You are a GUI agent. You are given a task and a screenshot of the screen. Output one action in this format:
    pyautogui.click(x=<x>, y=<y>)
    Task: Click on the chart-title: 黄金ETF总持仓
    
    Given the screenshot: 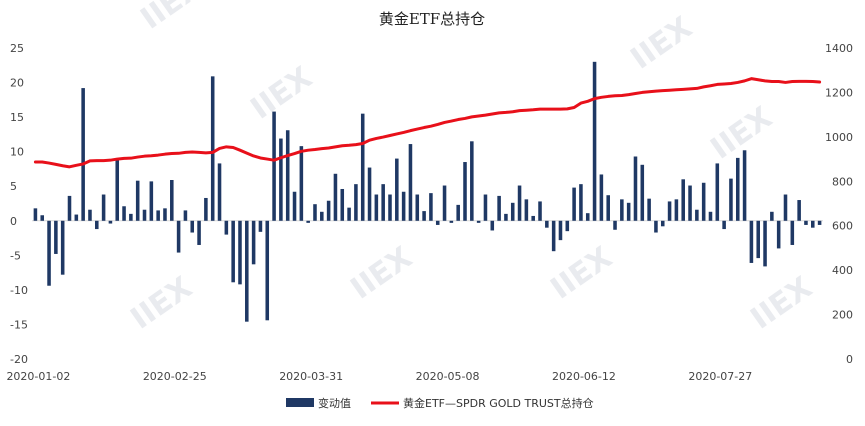 What is the action you would take?
    pyautogui.click(x=432, y=19)
    